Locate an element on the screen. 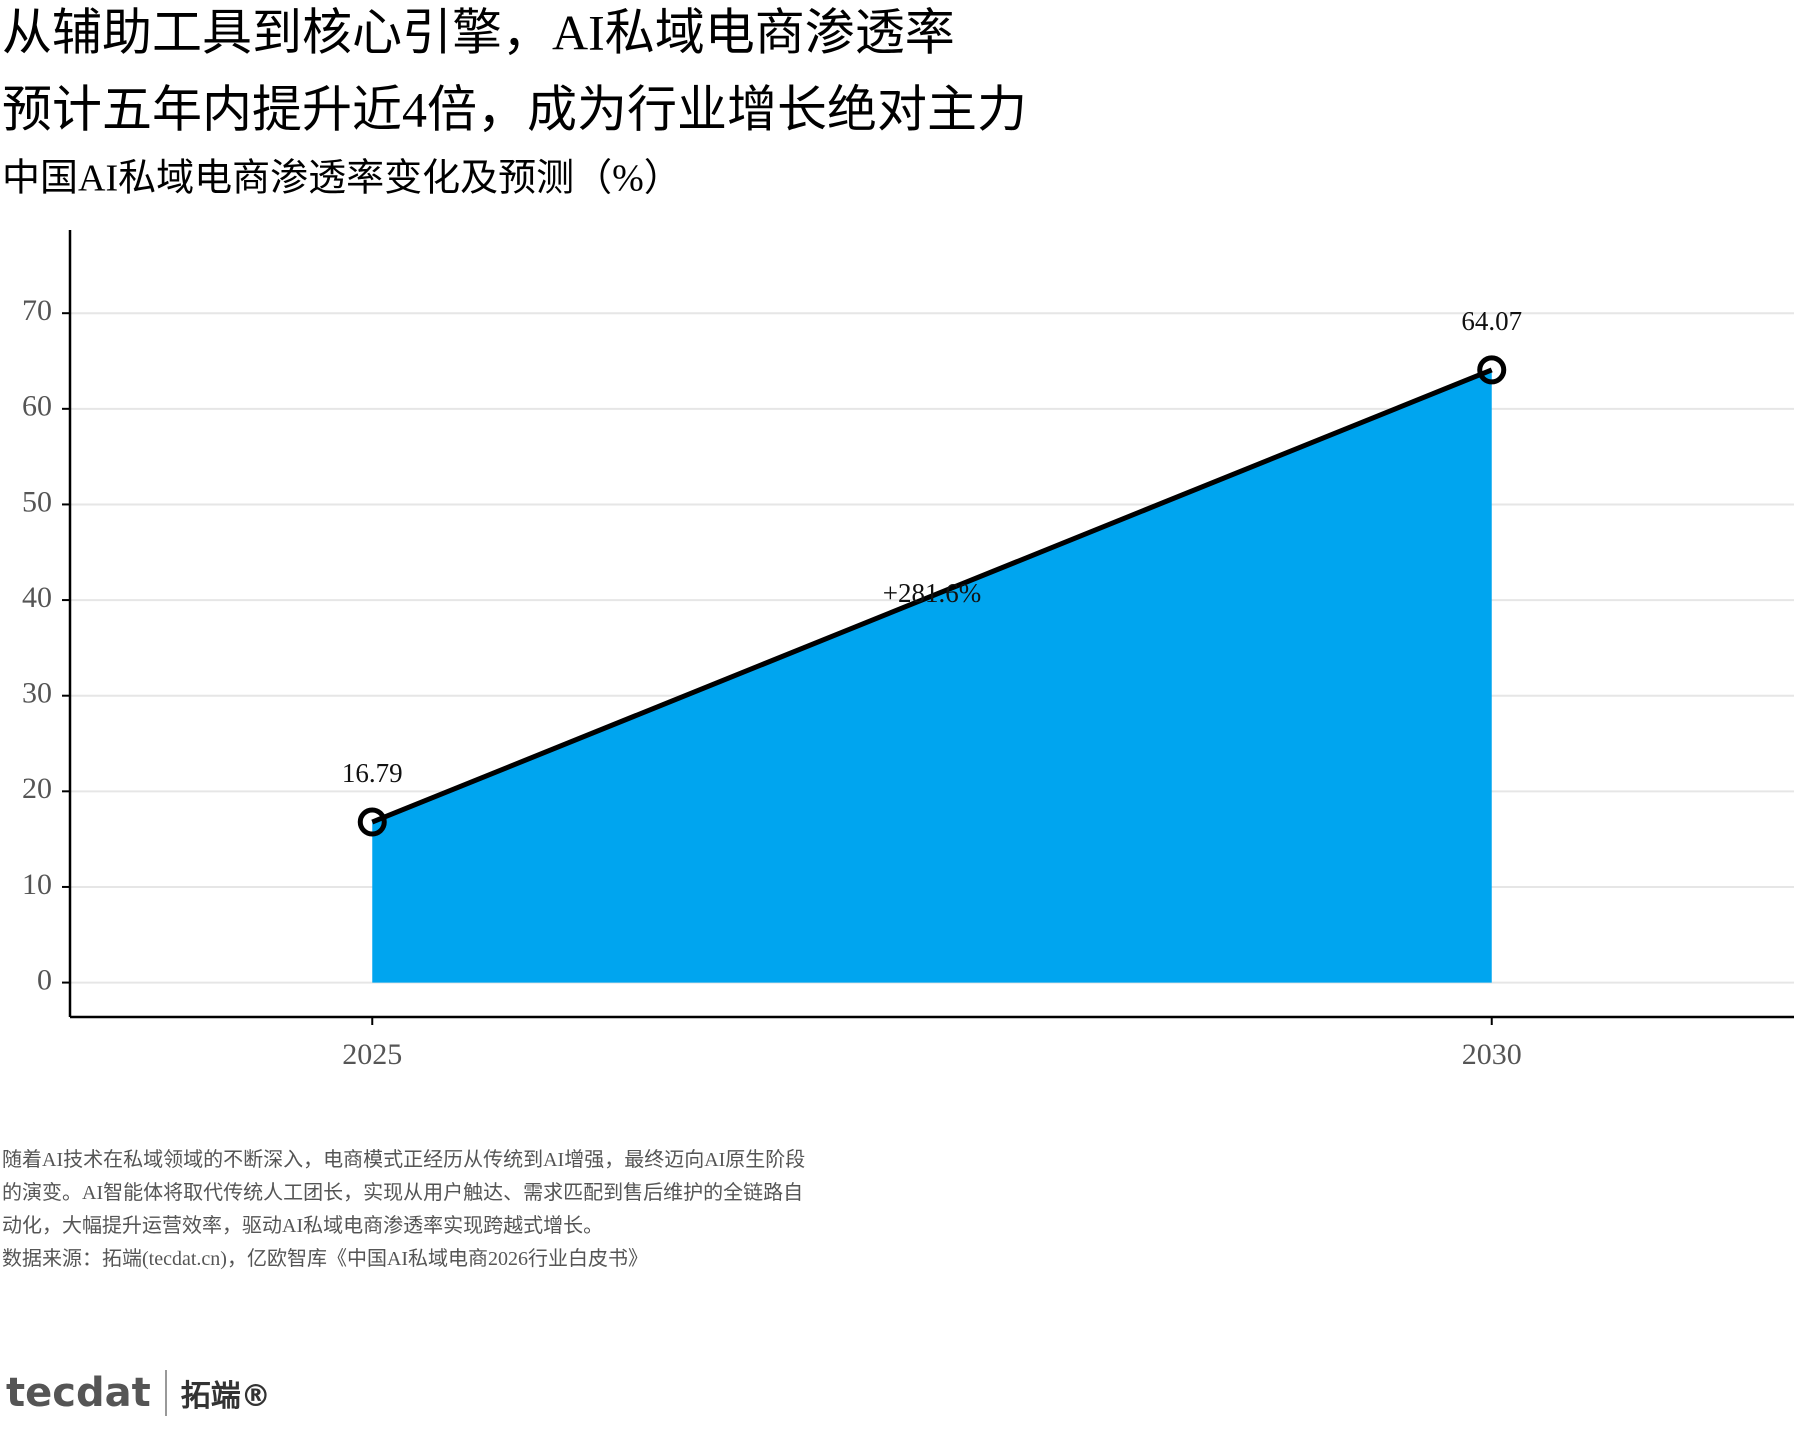  chart-title: 从辅助工具到核心引擎，AI私域电商渗透率 is located at coordinates (478, 32).